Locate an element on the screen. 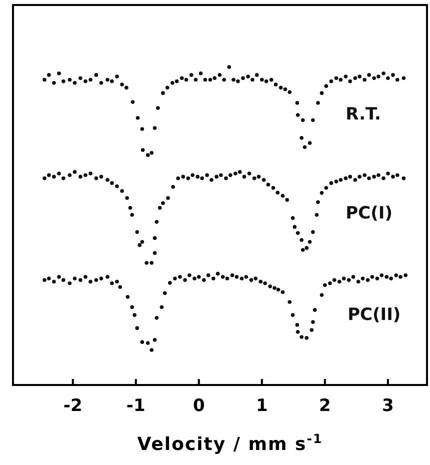 The image size is (430, 465). x-tick-label: 1 is located at coordinates (262, 406).